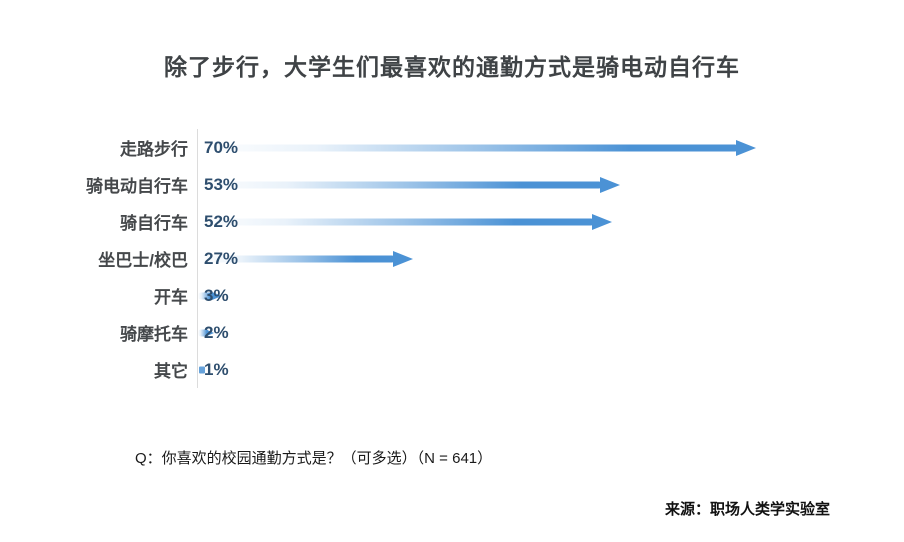 The width and height of the screenshot is (904, 542). I want to click on bar-cell: 1%, so click(530, 369).